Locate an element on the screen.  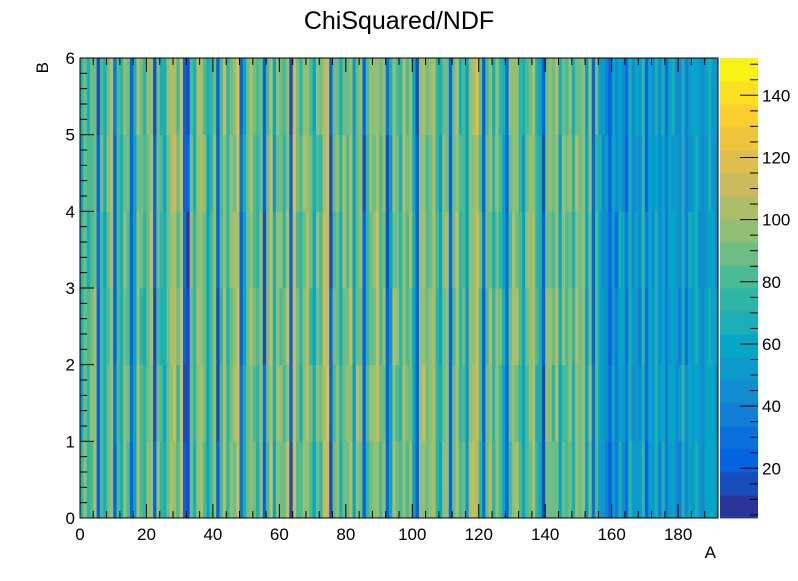
chart-title: ChiSquared/NDF is located at coordinates (399, 21).